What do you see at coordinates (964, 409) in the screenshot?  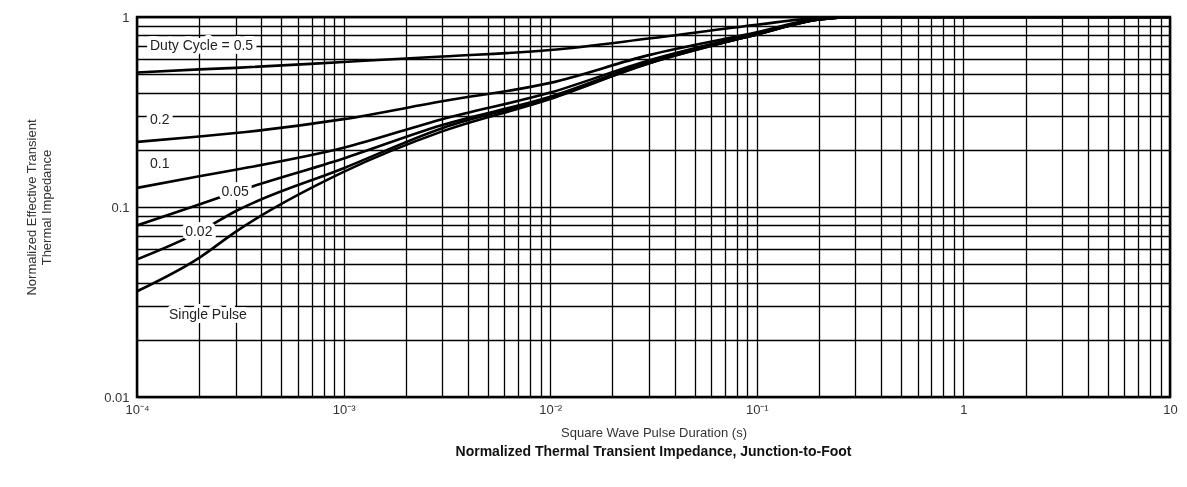 I see `x-tick-label: 1` at bounding box center [964, 409].